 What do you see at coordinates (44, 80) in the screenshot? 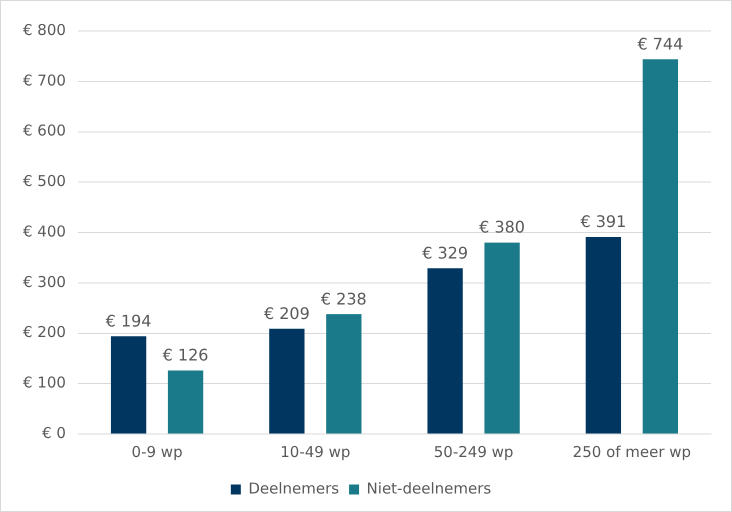
I see `y-tick-label: € 700` at bounding box center [44, 80].